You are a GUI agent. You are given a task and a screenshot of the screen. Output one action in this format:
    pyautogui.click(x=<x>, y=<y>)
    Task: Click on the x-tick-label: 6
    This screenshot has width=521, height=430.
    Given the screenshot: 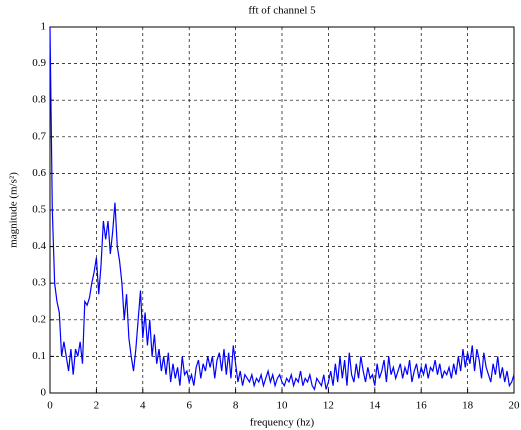 What is the action you would take?
    pyautogui.click(x=189, y=406)
    